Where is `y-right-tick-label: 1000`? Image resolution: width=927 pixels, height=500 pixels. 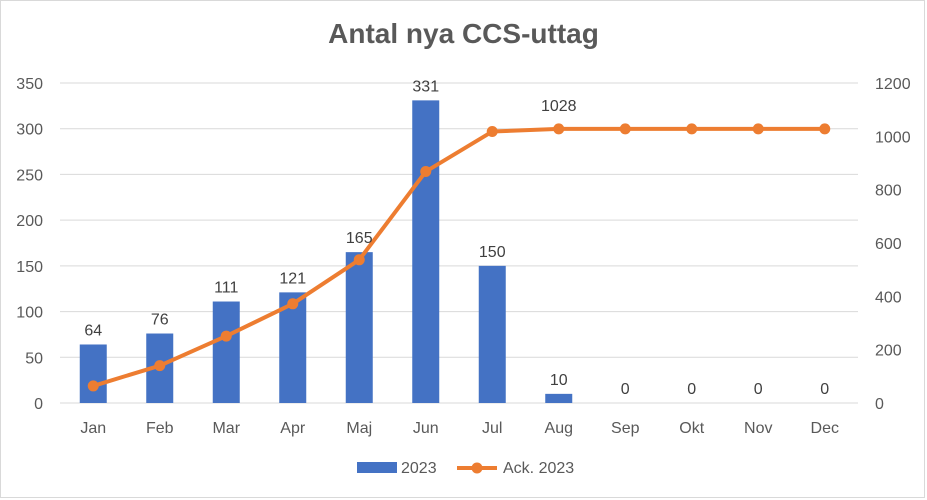
y-right-tick-label: 1000 is located at coordinates (893, 137).